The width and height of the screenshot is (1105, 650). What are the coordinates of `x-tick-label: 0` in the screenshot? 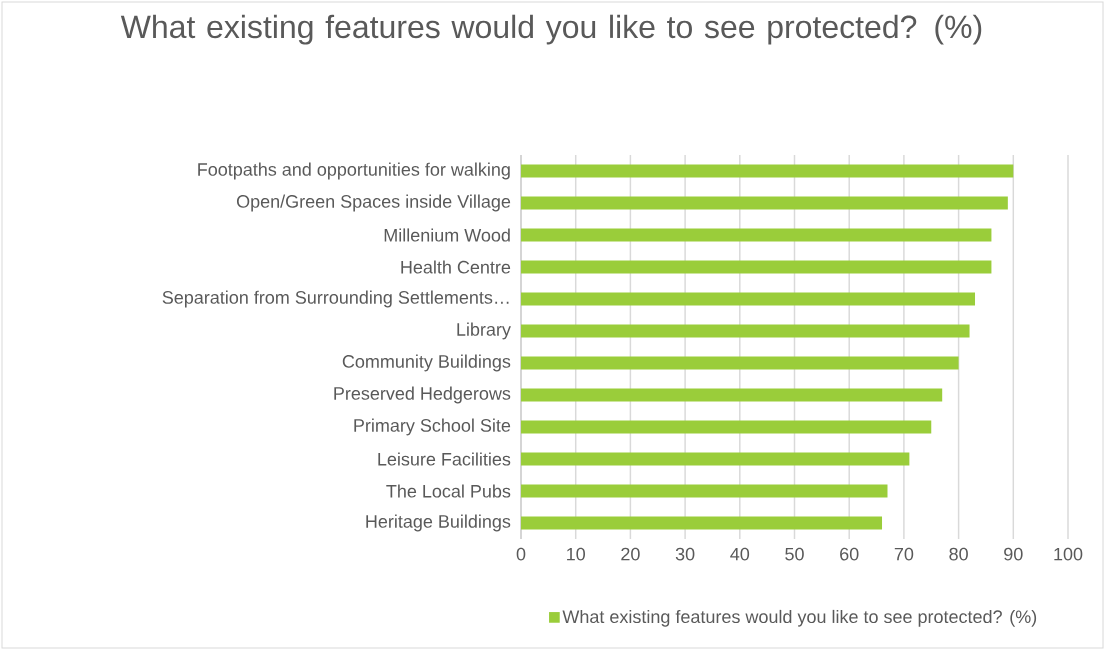 It's located at (521, 554).